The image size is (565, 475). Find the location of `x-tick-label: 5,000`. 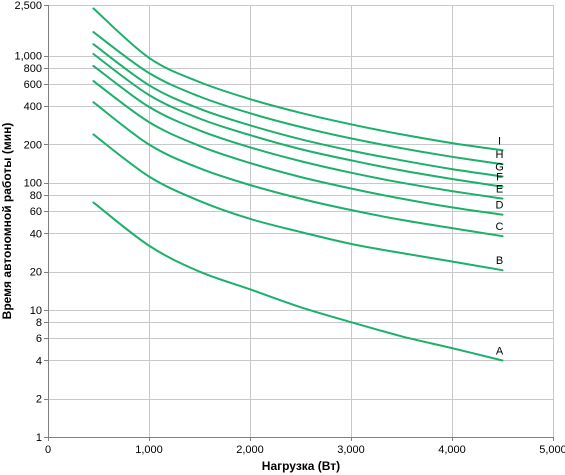

x-tick-label: 5,000 is located at coordinates (552, 450).